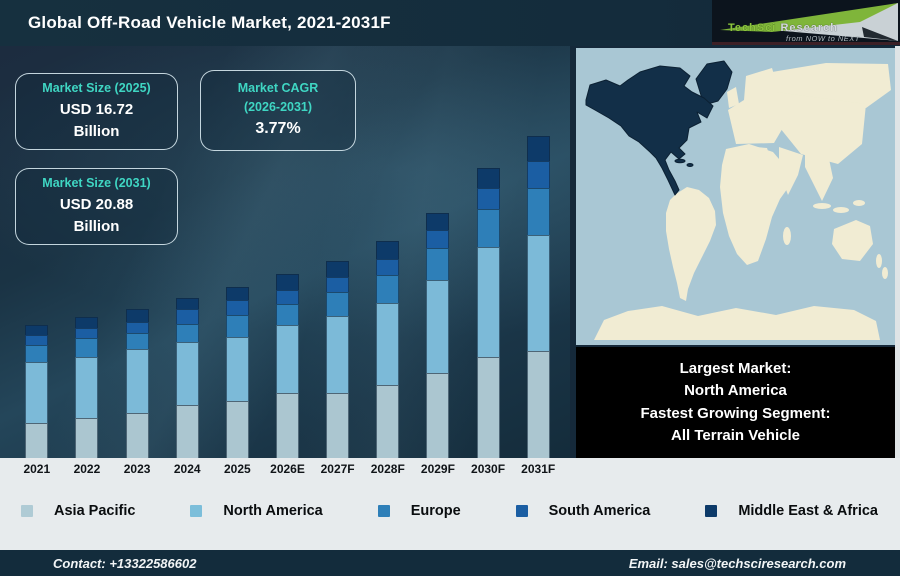  I want to click on stat-box-value: 3.77%, so click(278, 128).